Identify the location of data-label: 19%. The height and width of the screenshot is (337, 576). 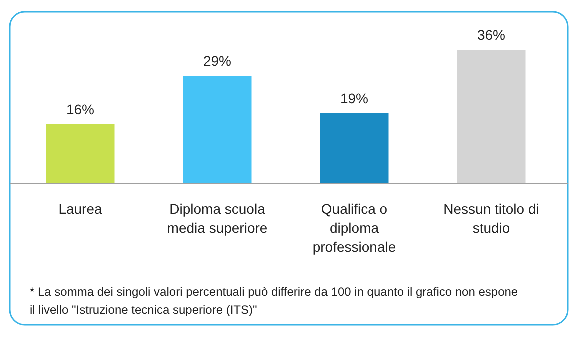
(354, 98).